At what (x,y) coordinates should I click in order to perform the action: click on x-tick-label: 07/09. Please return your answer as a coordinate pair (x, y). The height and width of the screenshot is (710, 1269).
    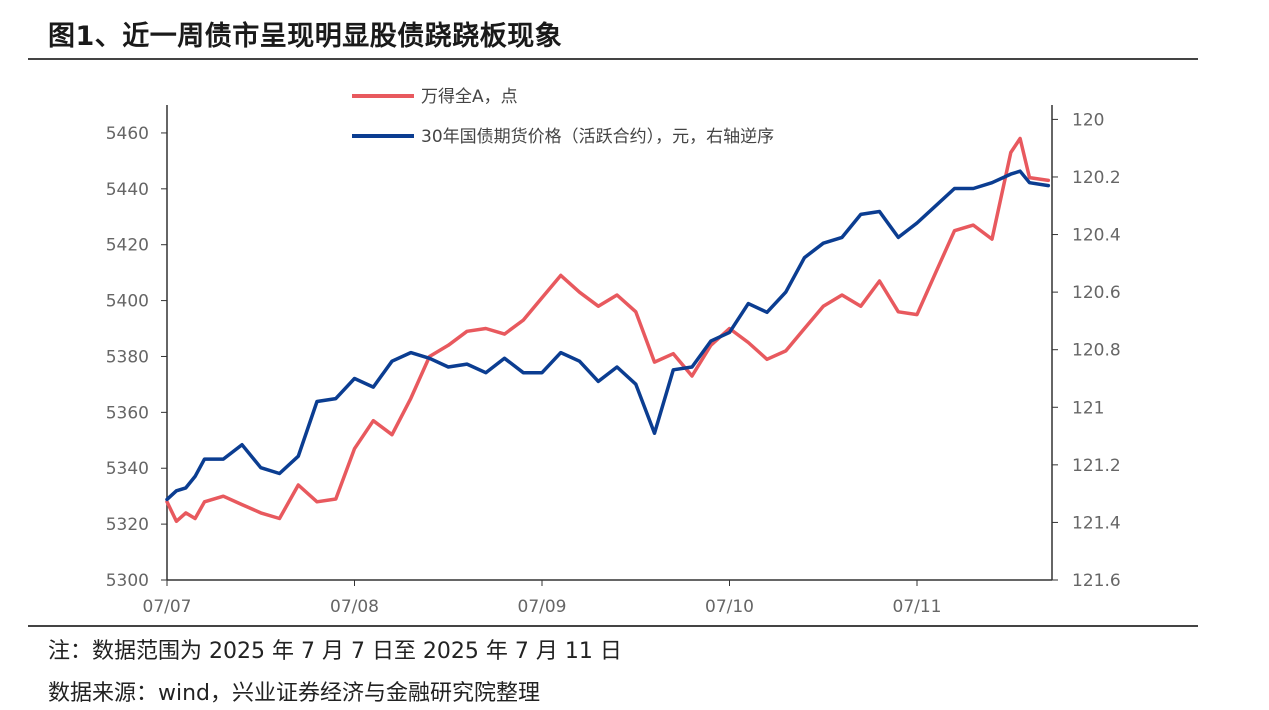
    Looking at the image, I should click on (542, 607).